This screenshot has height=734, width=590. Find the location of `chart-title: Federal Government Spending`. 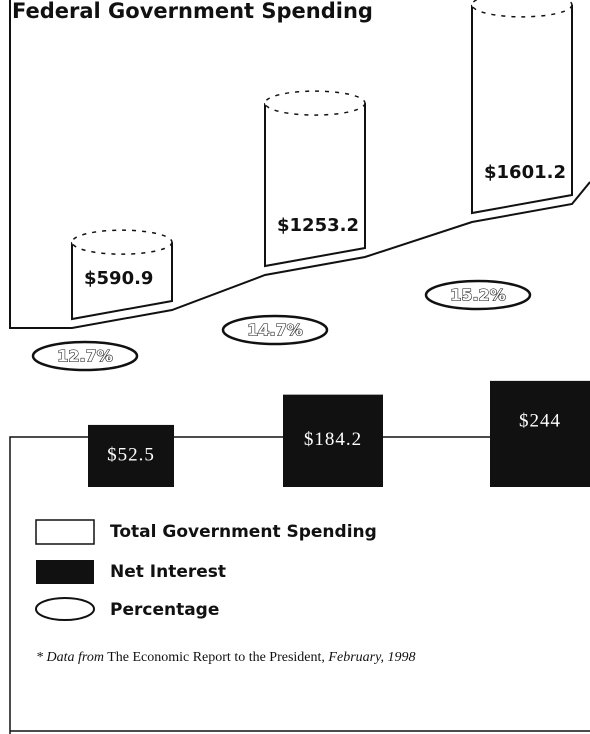

chart-title: Federal Government Spending is located at coordinates (192, 11).